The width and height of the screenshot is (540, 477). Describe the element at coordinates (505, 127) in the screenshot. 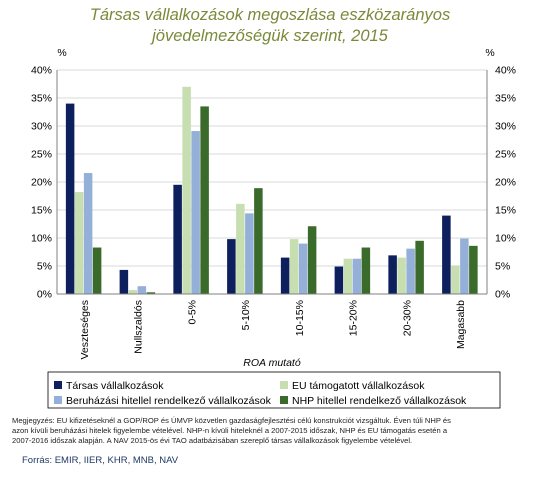

I see `y-tick-label-right: 30%` at that location.